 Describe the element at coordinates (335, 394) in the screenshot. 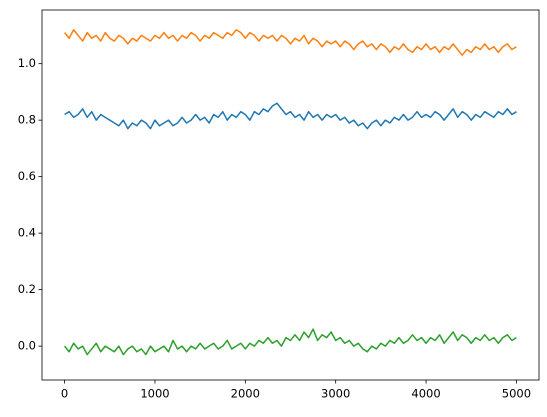

I see `x-tick-label: 3000` at that location.